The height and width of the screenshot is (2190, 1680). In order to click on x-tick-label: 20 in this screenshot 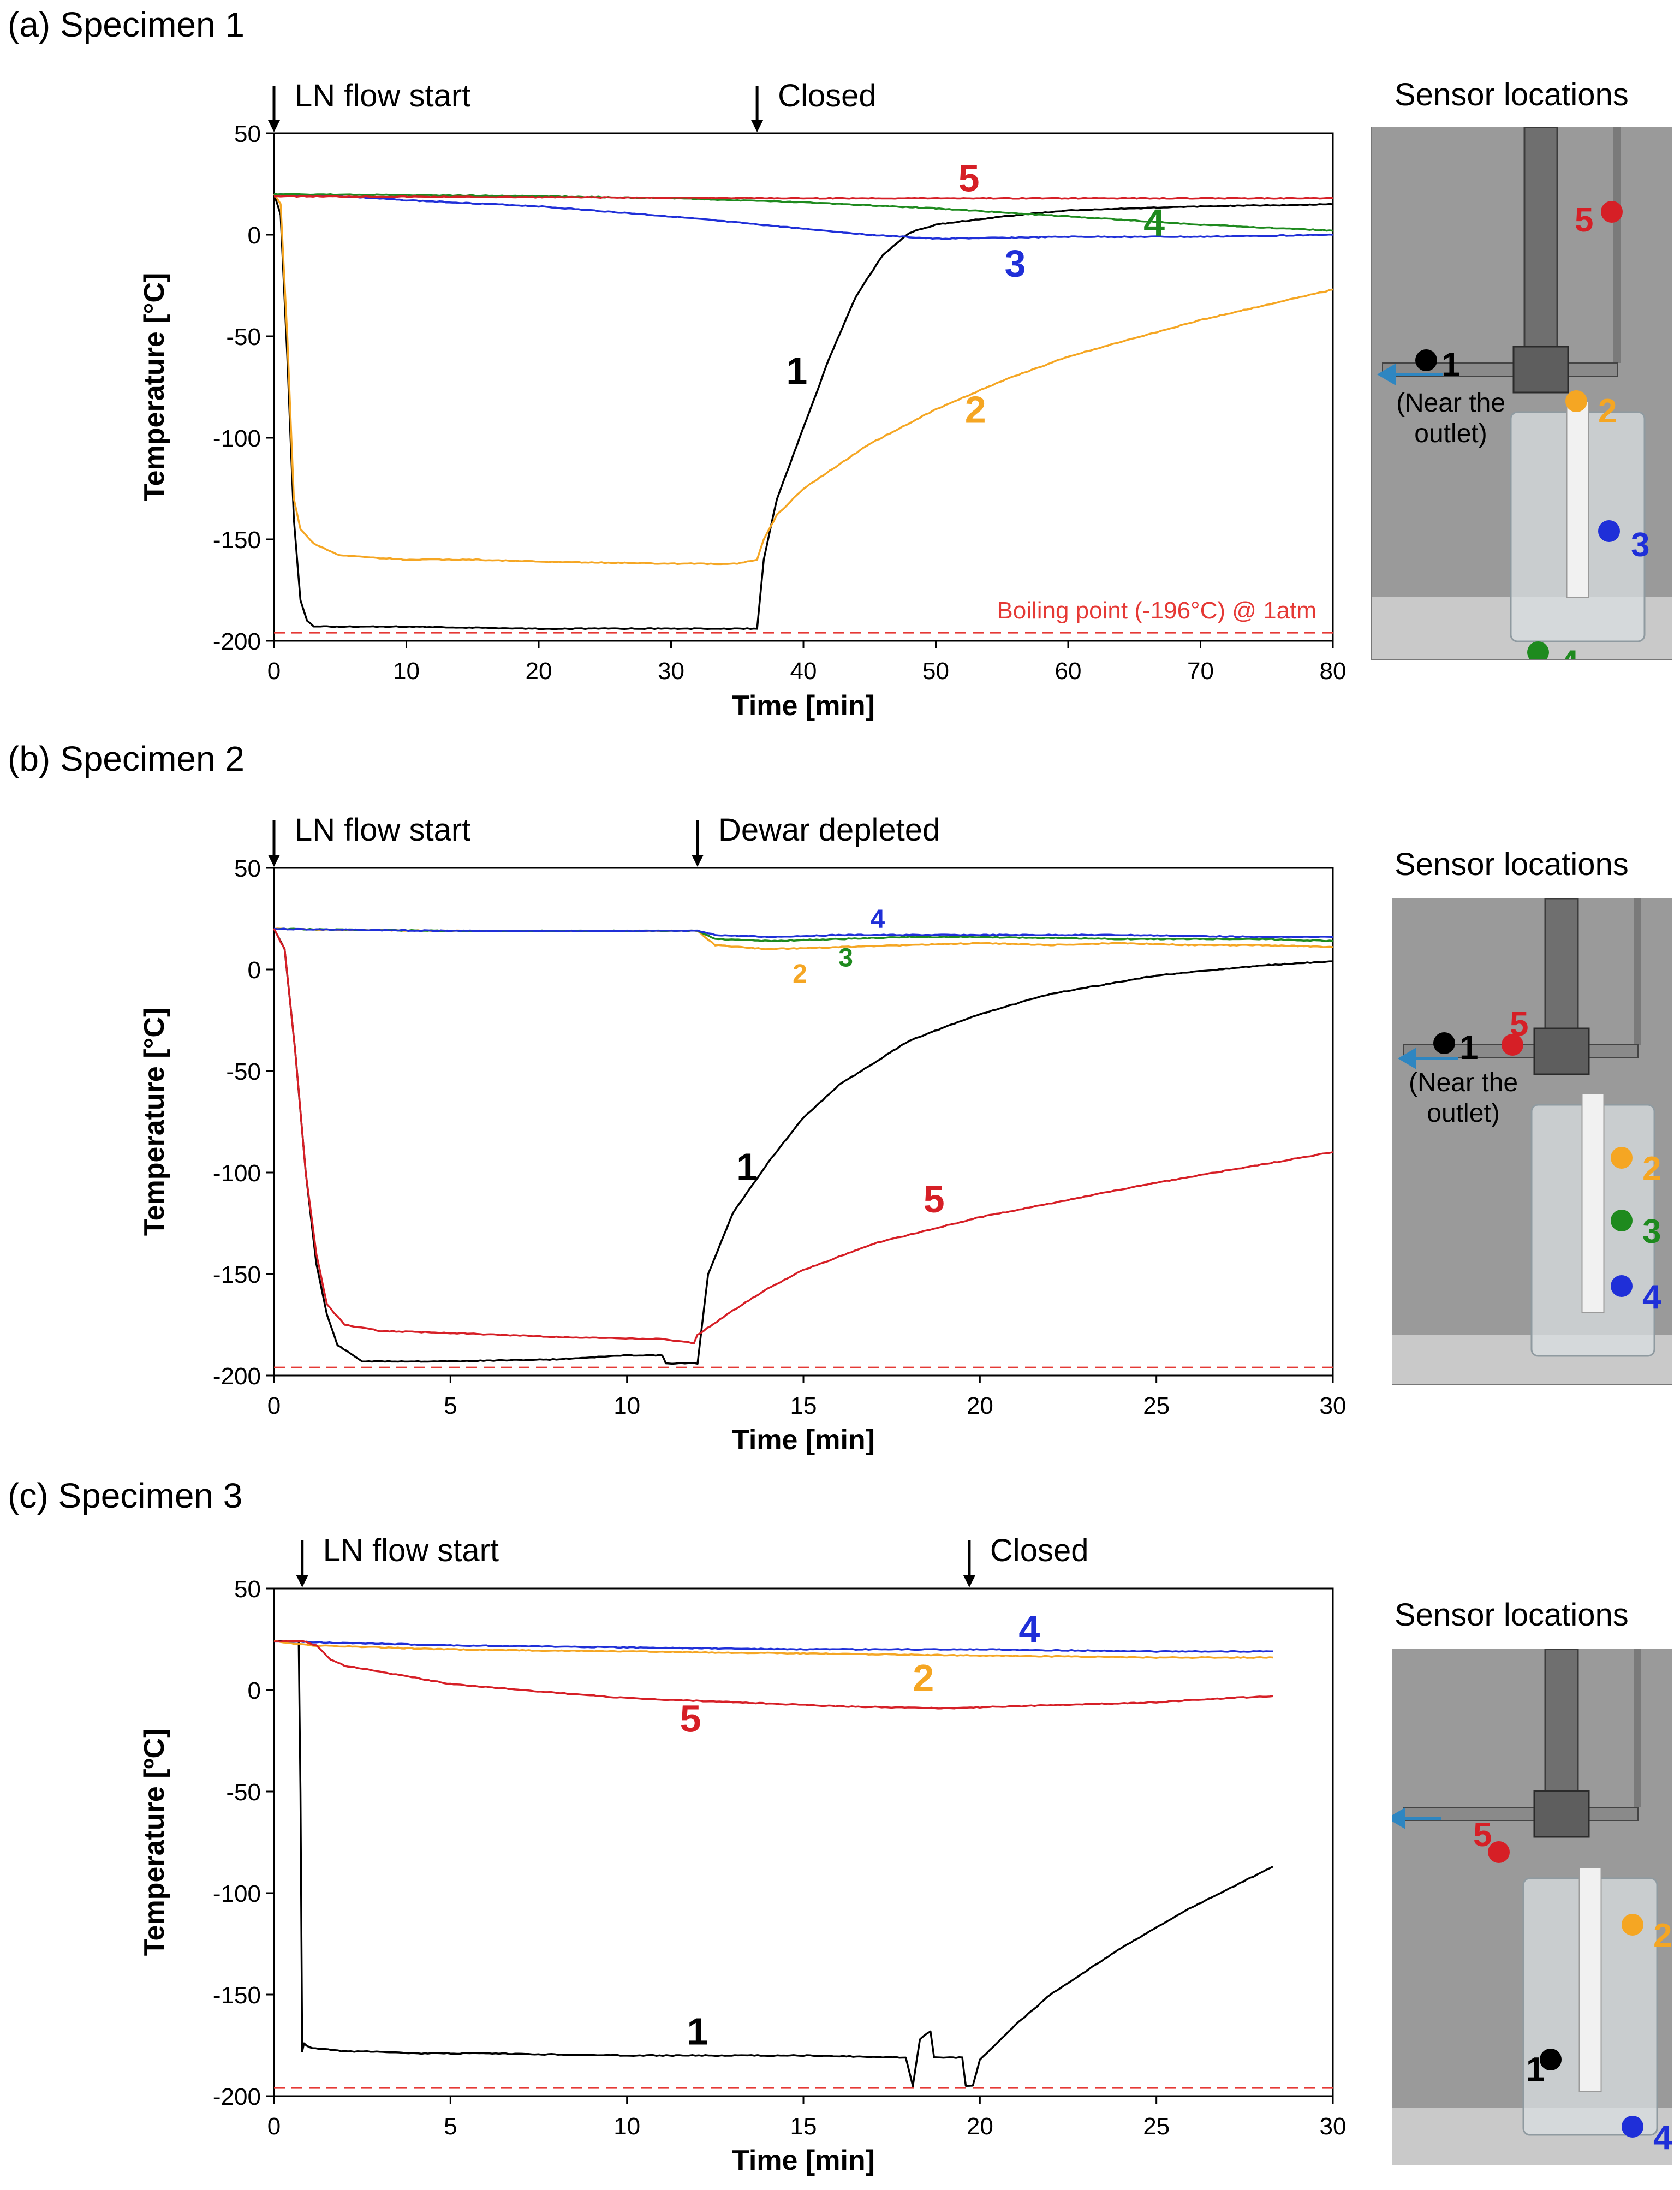, I will do `click(980, 1406)`.